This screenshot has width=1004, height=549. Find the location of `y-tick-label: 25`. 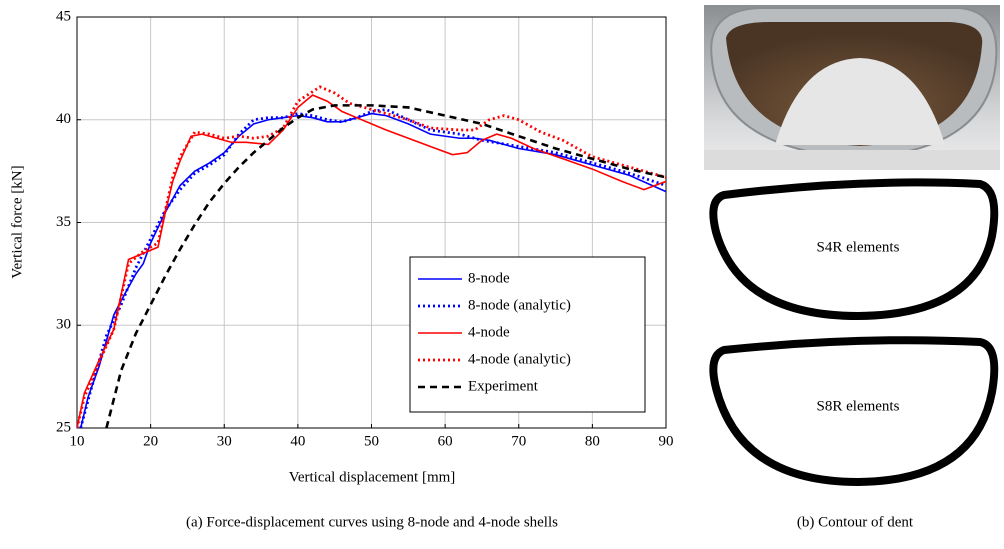

y-tick-label: 25 is located at coordinates (63, 427).